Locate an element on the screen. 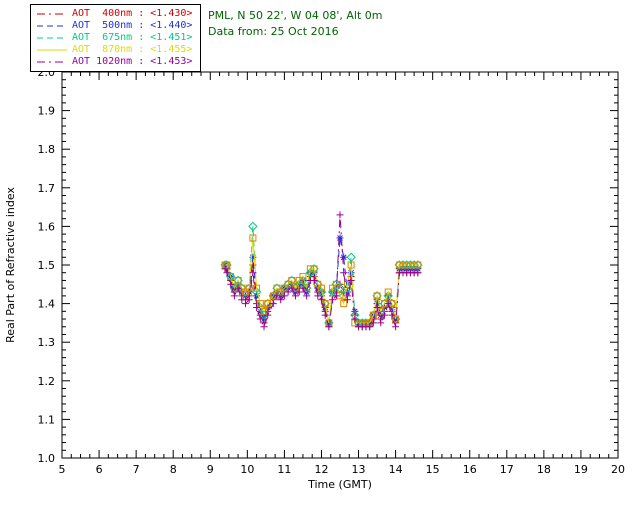  x-tick-label: 20 is located at coordinates (618, 469).